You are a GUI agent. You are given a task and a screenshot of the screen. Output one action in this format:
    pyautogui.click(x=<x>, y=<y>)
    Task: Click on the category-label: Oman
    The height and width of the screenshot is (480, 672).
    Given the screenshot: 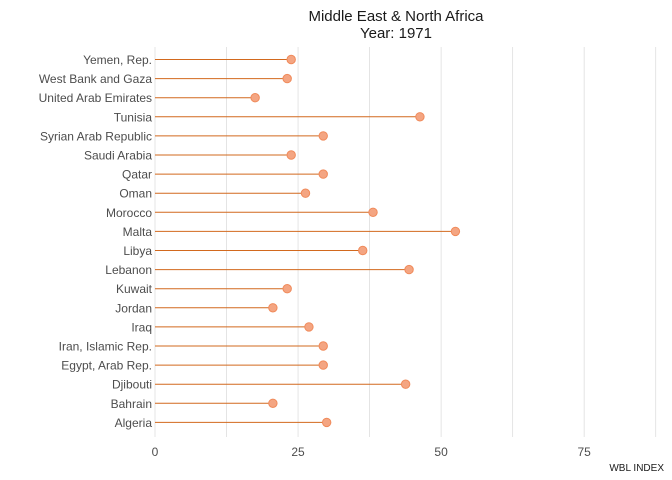 What is the action you would take?
    pyautogui.click(x=135, y=194)
    